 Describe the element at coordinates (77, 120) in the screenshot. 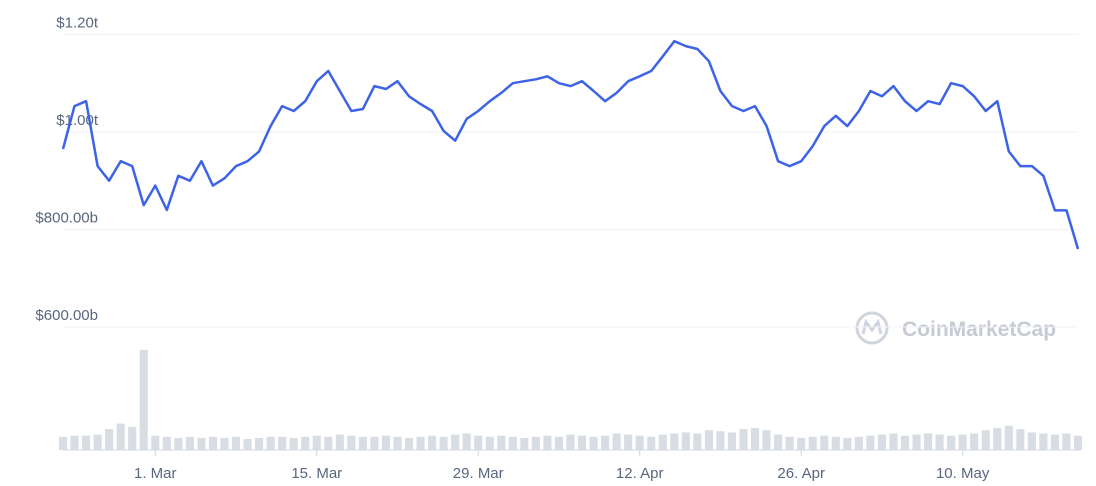

I see `y-tick-label: $1.00t` at that location.